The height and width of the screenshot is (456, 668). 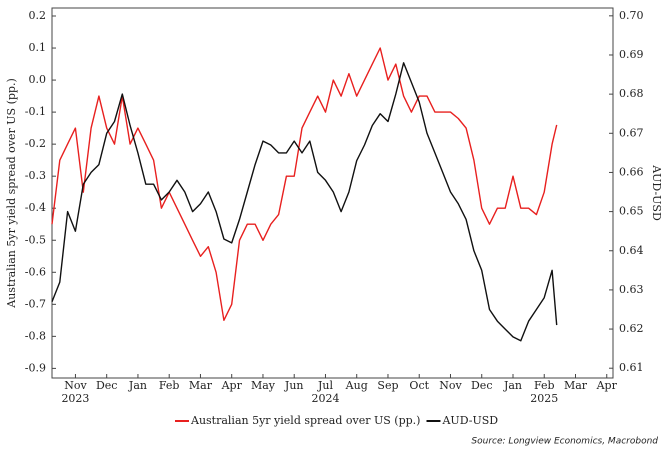 What do you see at coordinates (294, 385) in the screenshot?
I see `x-tick-label: Jun` at bounding box center [294, 385].